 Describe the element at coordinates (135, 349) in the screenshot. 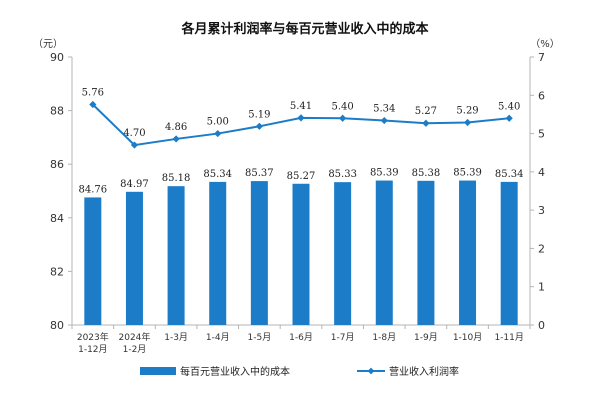

I see `x-tick-label-line: 1-2月` at that location.